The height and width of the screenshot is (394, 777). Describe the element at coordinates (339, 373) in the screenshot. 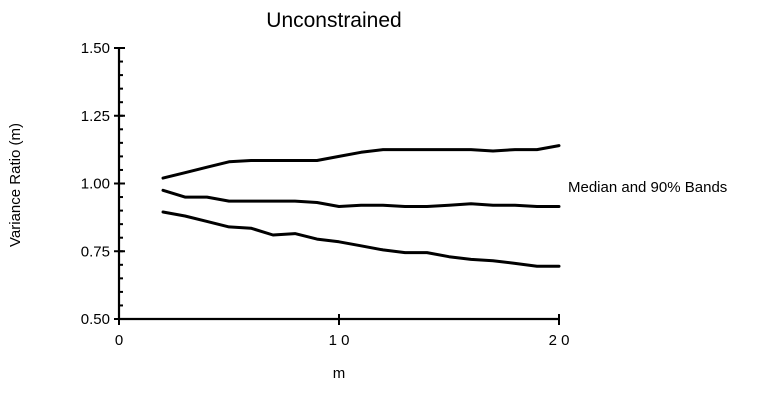

I see `x-axis-label: m` at that location.